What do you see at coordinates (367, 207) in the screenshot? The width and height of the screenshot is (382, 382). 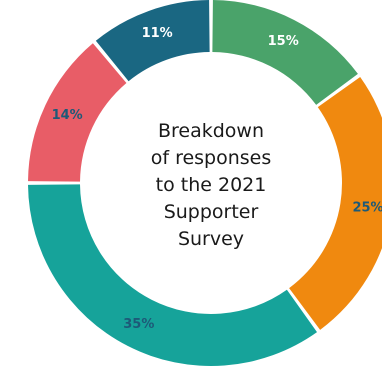 I see `slice-label-2: 25%` at bounding box center [367, 207].